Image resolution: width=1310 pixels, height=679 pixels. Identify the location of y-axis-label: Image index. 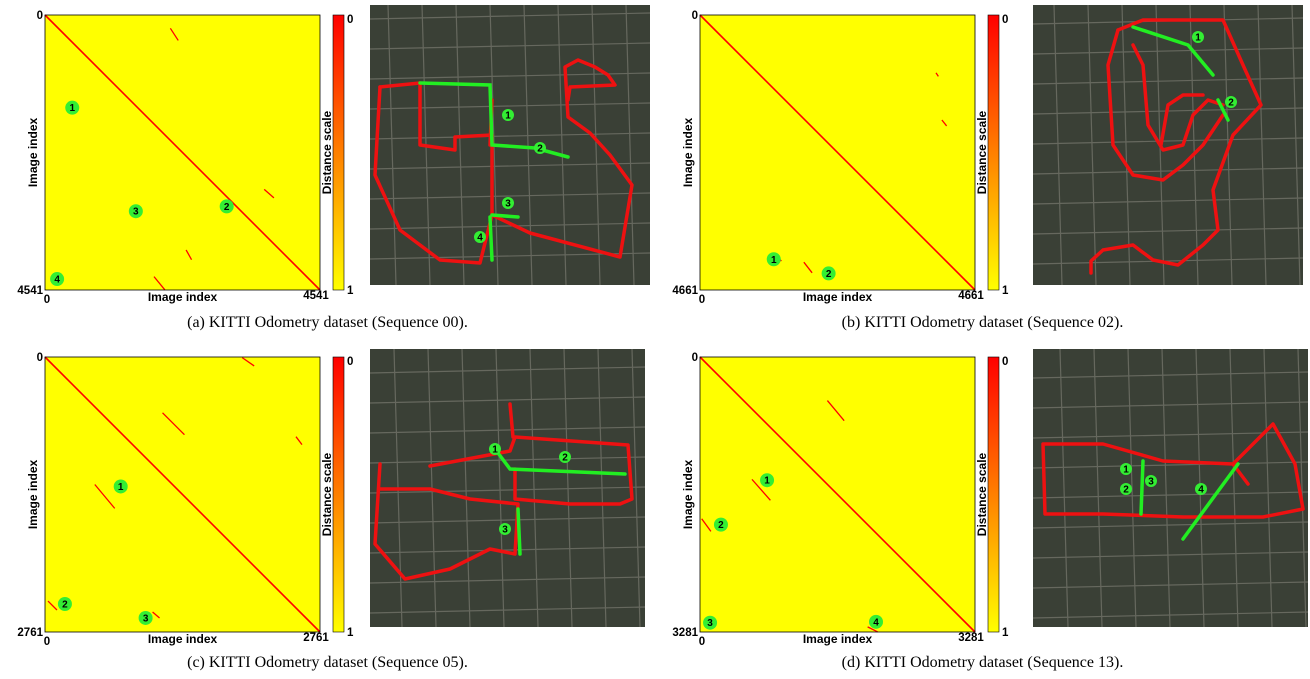
(33, 494).